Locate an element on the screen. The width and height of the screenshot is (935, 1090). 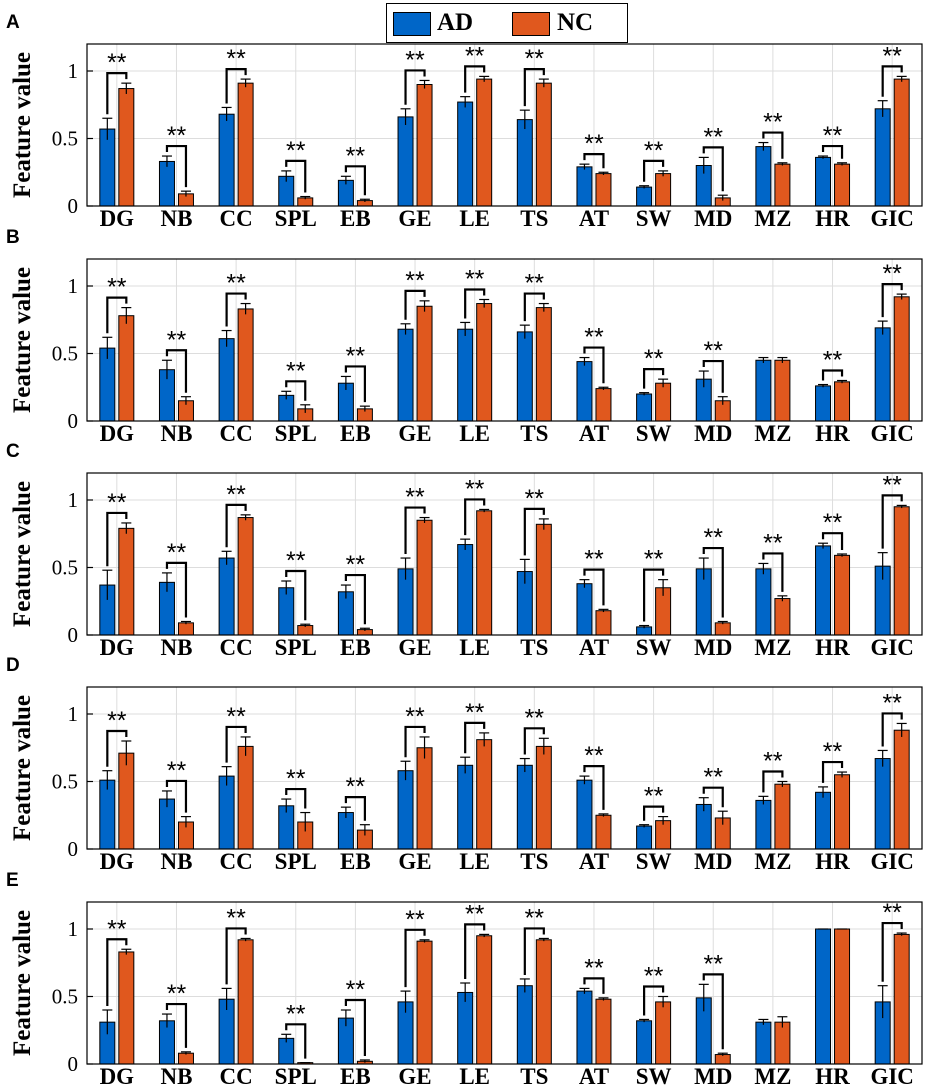
bar-ad-B-SW is located at coordinates (644, 407).